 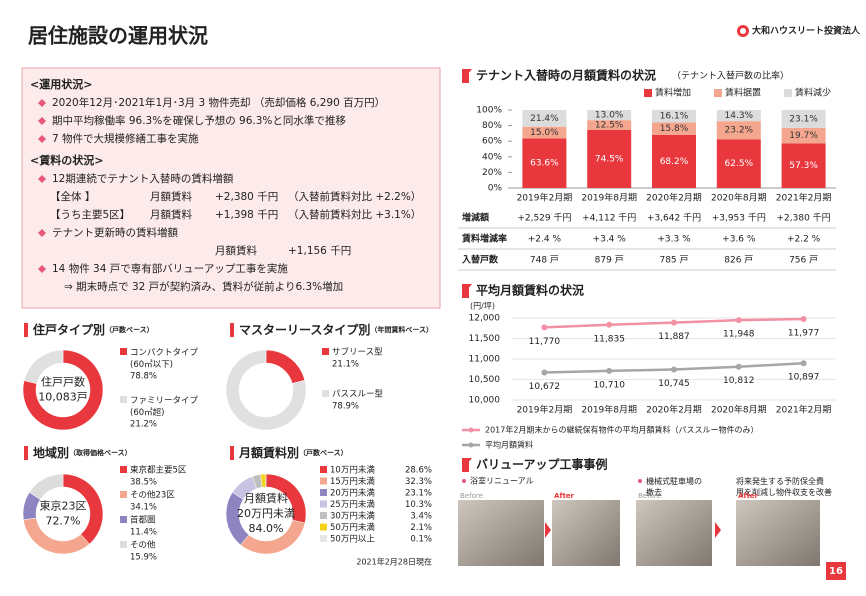 What do you see at coordinates (743, 93) in the screenshot?
I see `legend-label: 賃料据置` at bounding box center [743, 93].